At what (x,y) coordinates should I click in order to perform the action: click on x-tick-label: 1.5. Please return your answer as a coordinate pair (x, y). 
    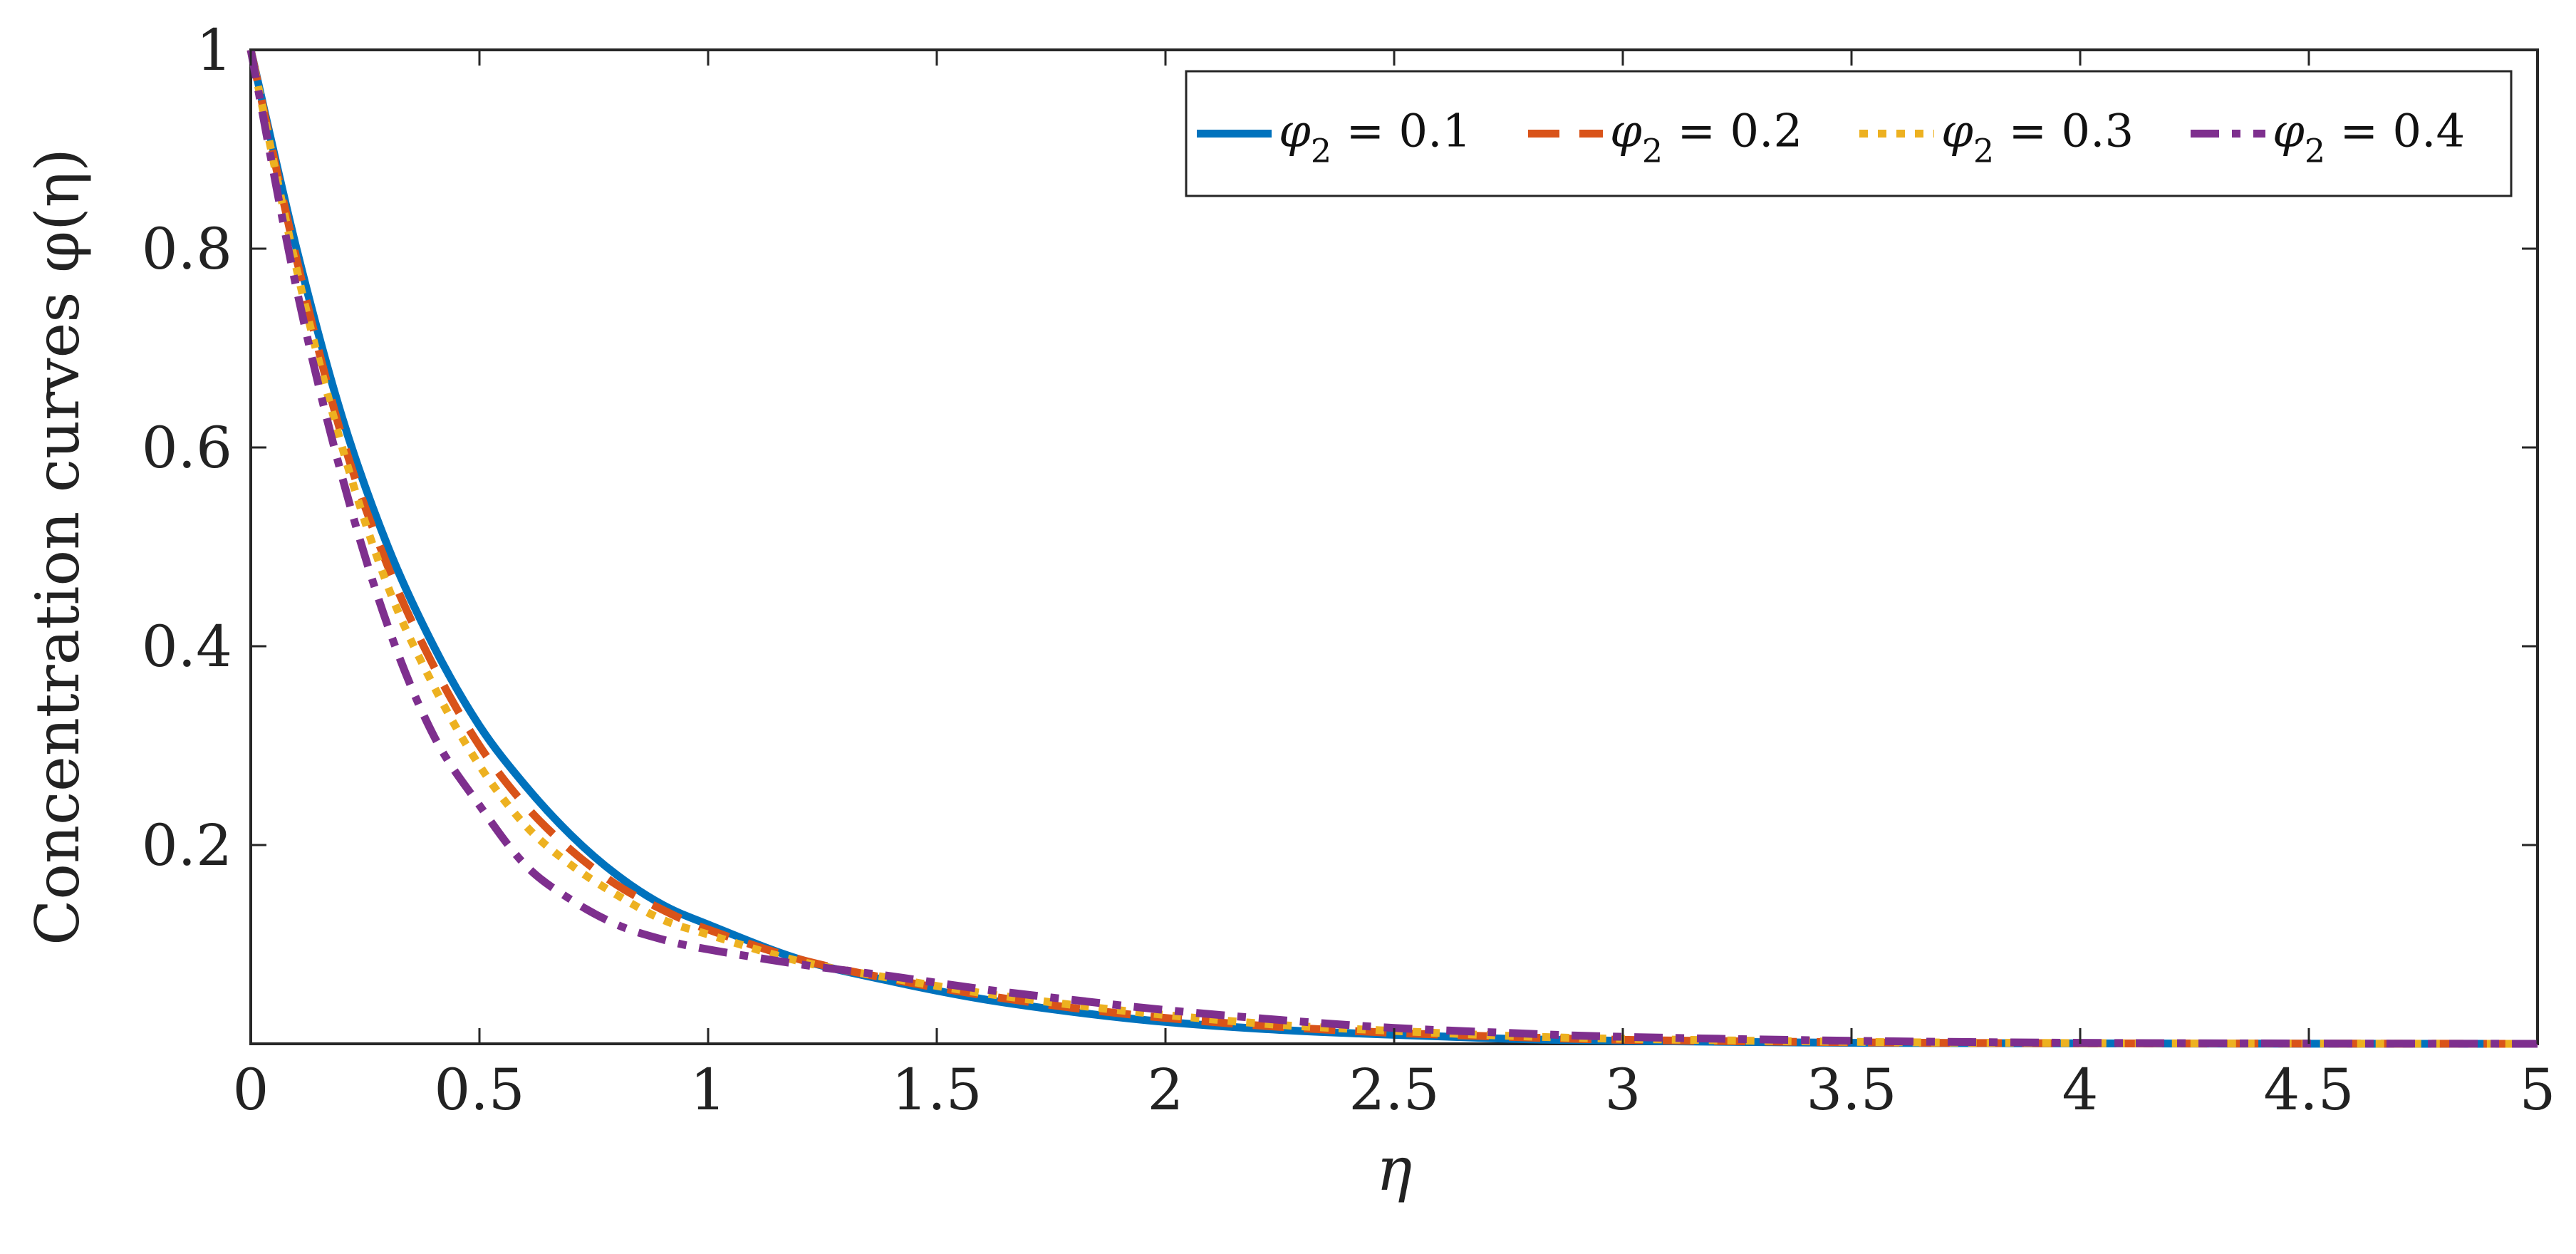
    Looking at the image, I should click on (936, 1090).